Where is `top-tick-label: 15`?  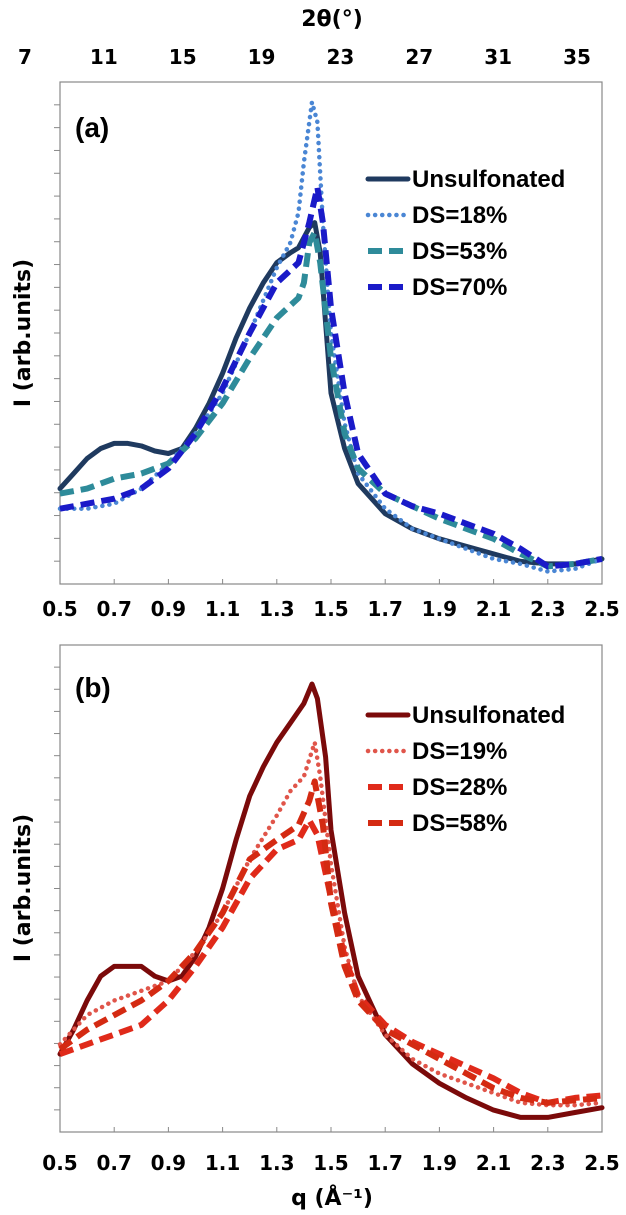
top-tick-label: 15 is located at coordinates (183, 57).